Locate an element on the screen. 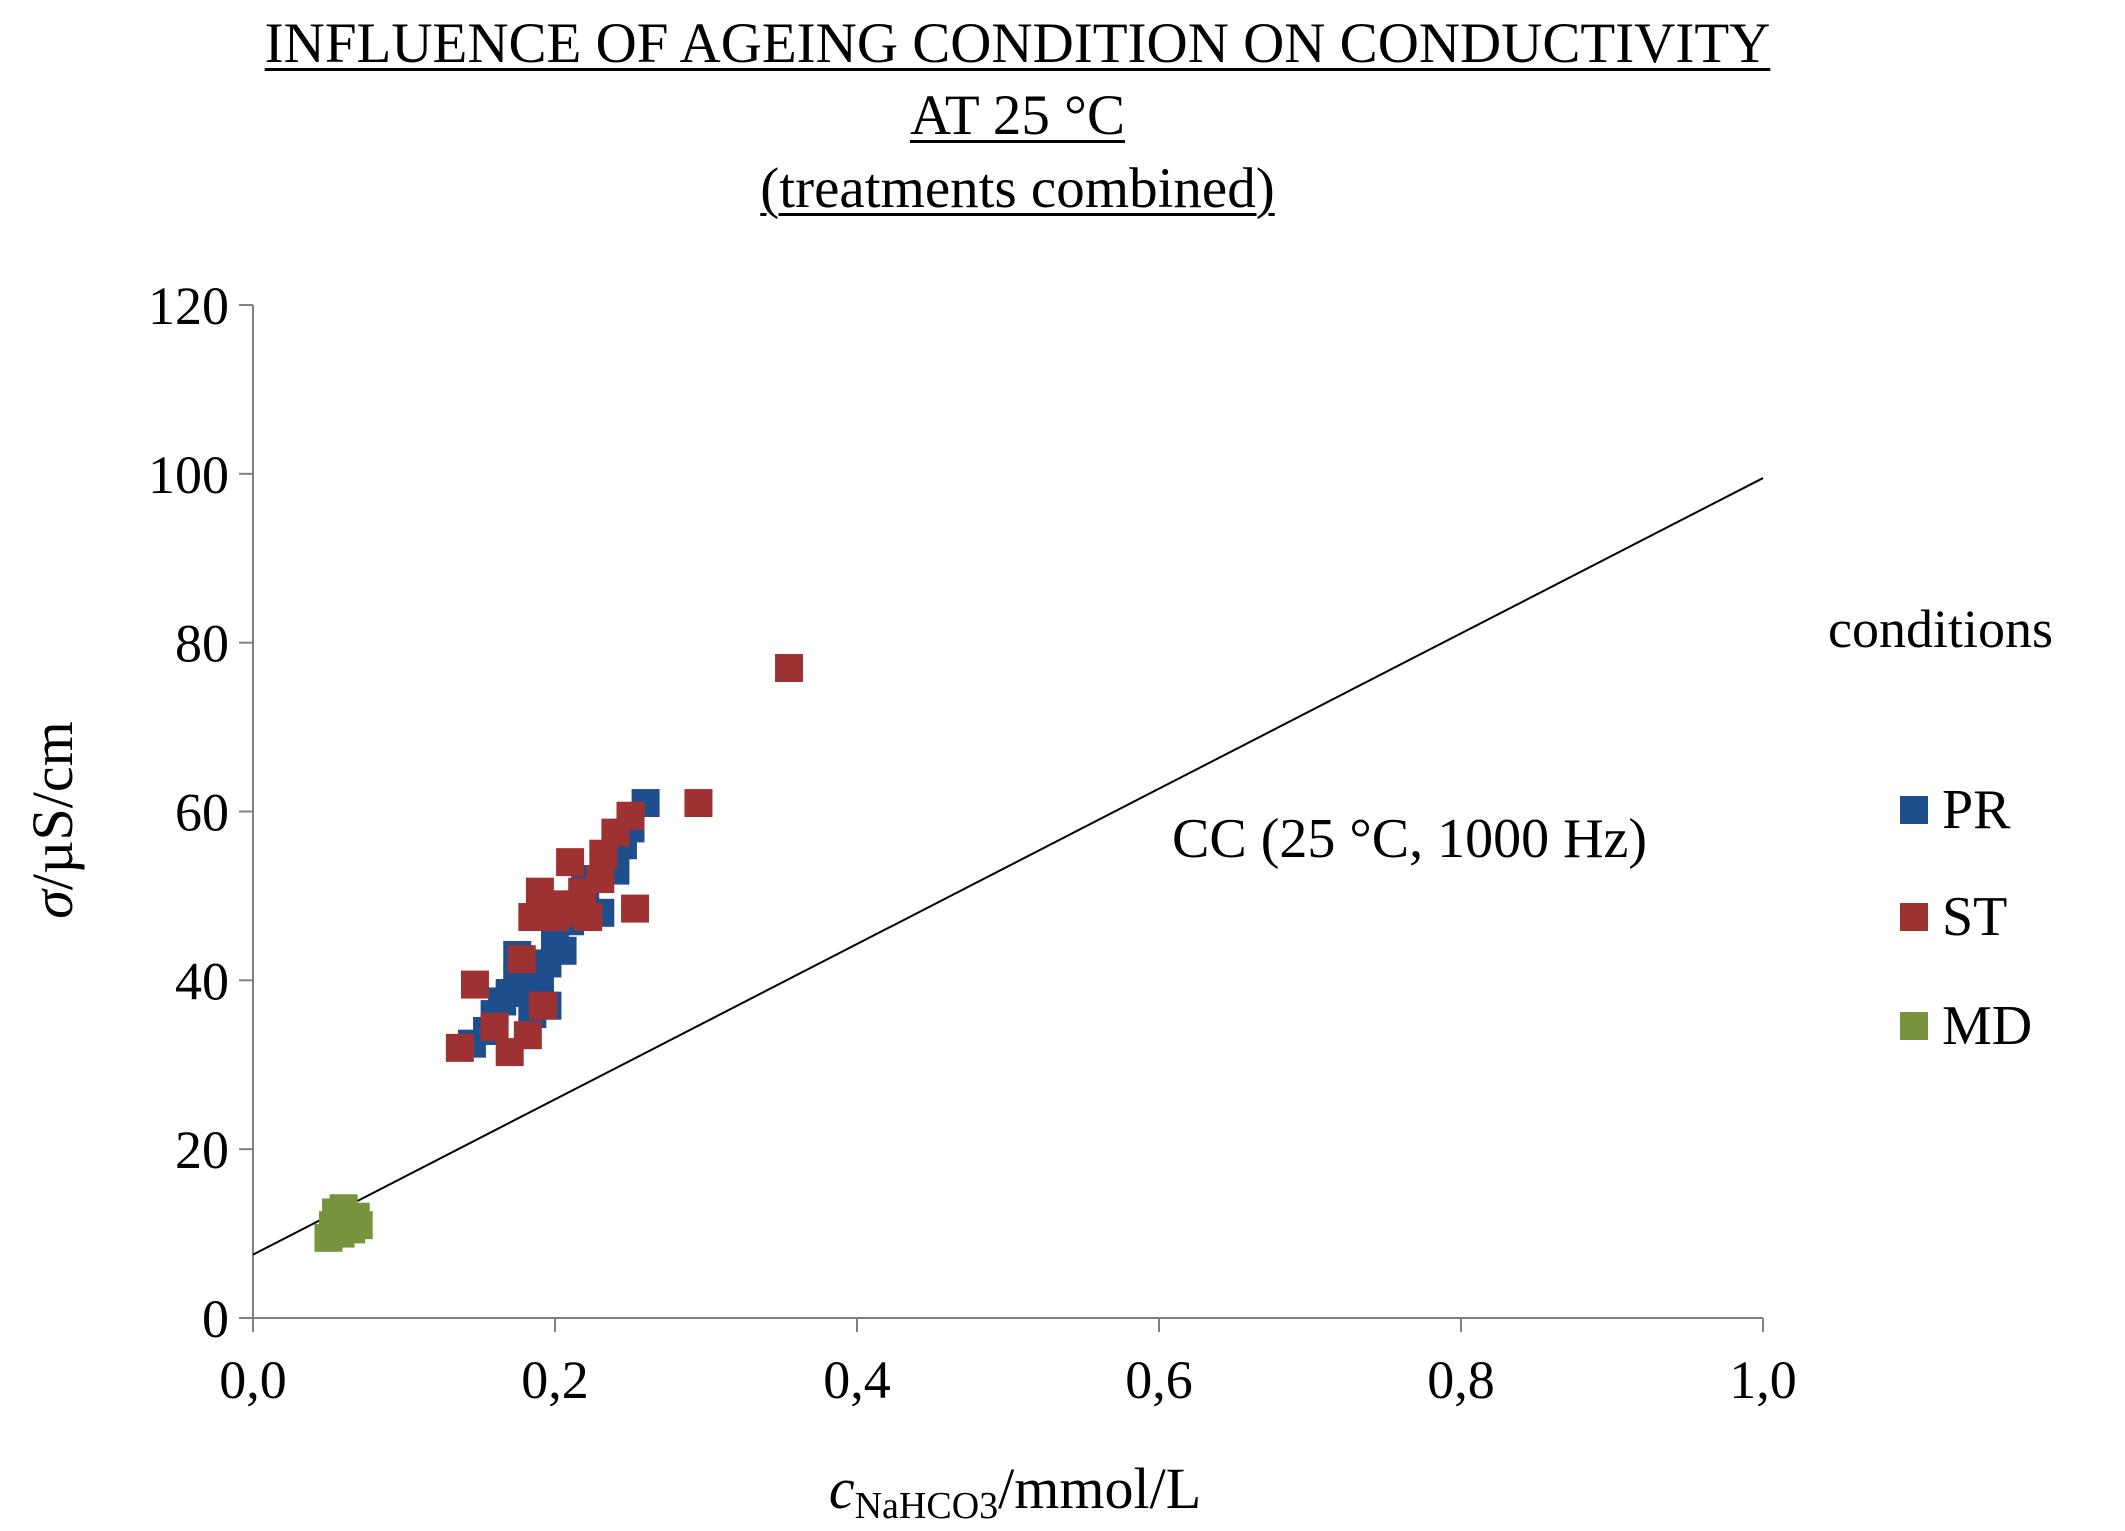 This screenshot has height=1531, width=2125. legend-item-md: MD is located at coordinates (1966, 1026).